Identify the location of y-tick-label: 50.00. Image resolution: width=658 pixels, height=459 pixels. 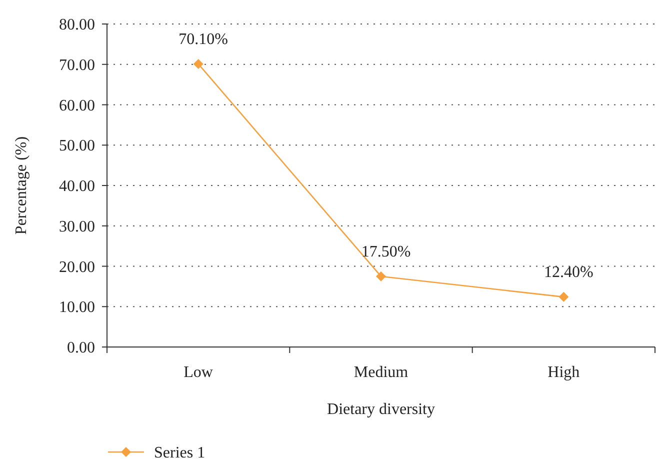
(77, 146).